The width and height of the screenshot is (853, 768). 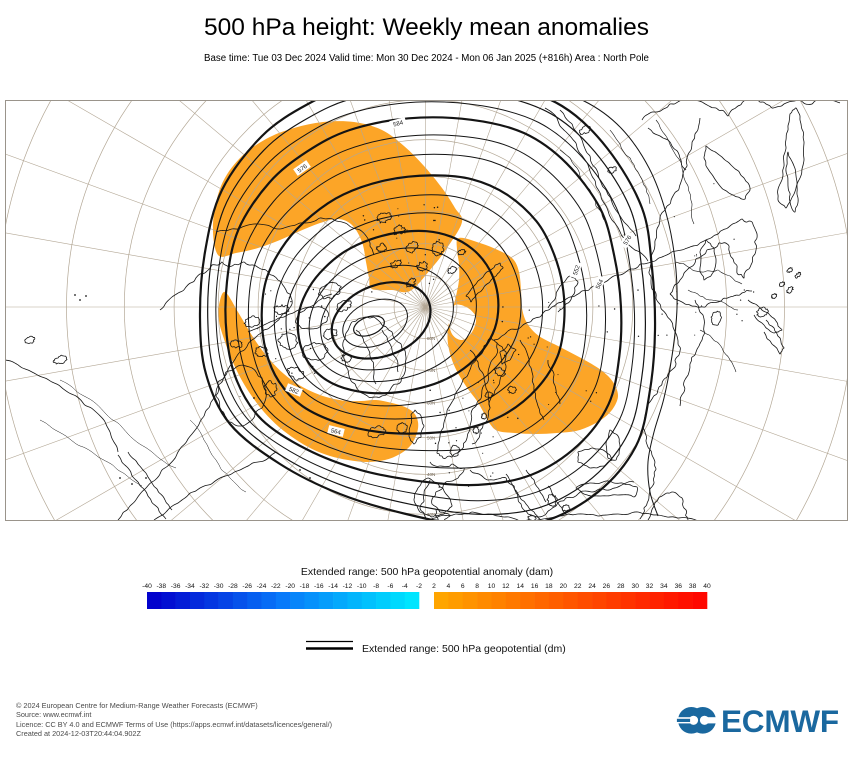 I want to click on svg-text: 4, so click(x=449, y=586).